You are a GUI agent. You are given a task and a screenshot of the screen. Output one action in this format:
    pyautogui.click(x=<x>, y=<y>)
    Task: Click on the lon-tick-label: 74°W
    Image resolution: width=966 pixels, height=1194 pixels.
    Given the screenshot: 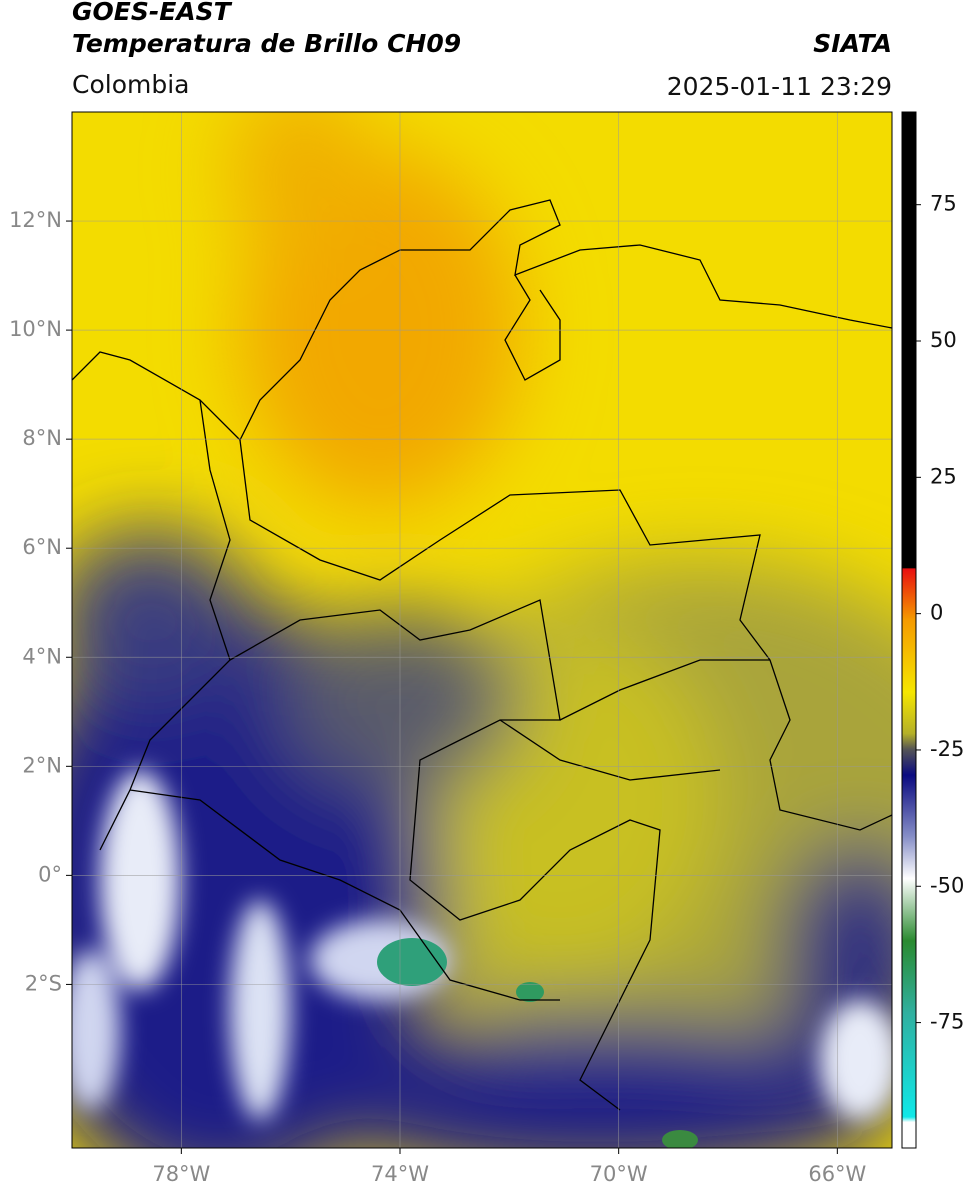 What is the action you would take?
    pyautogui.click(x=400, y=1174)
    